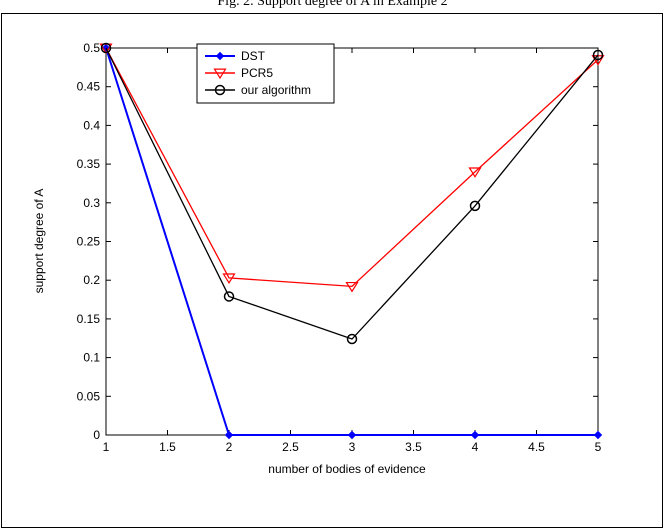 The height and width of the screenshot is (532, 665). I want to click on x-tick-label: 2, so click(229, 447).